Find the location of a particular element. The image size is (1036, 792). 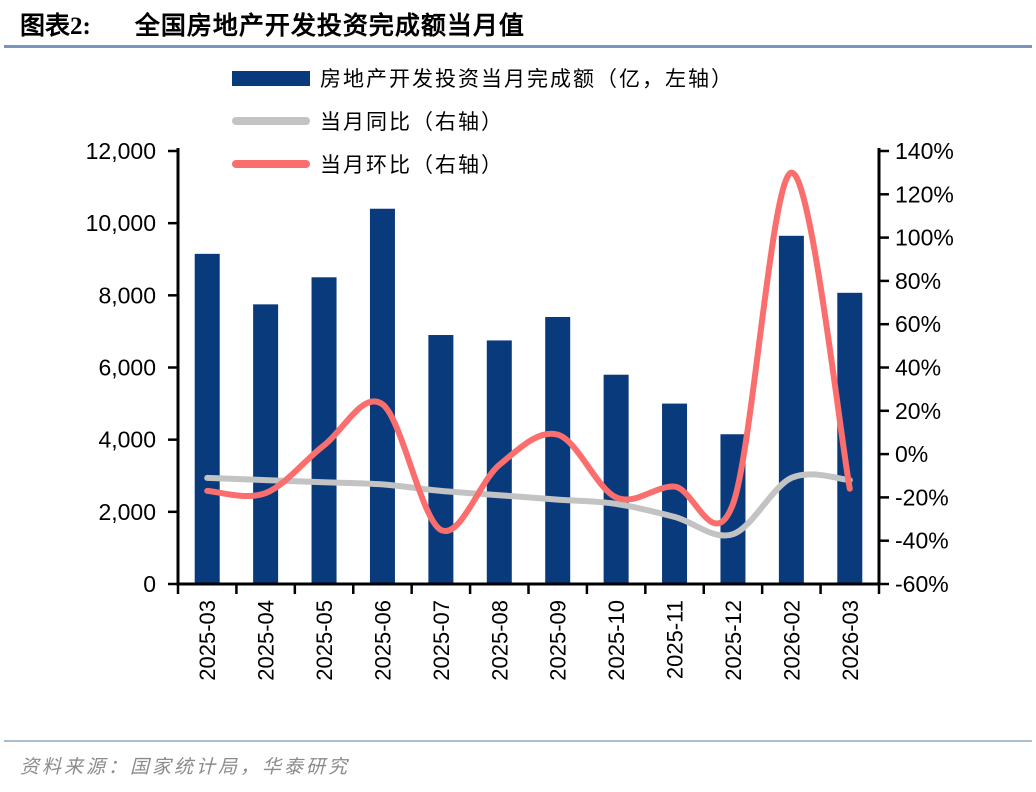

figure-header: 图表2: 全国房地产开发投资完成额当月值 is located at coordinates (272, 24).